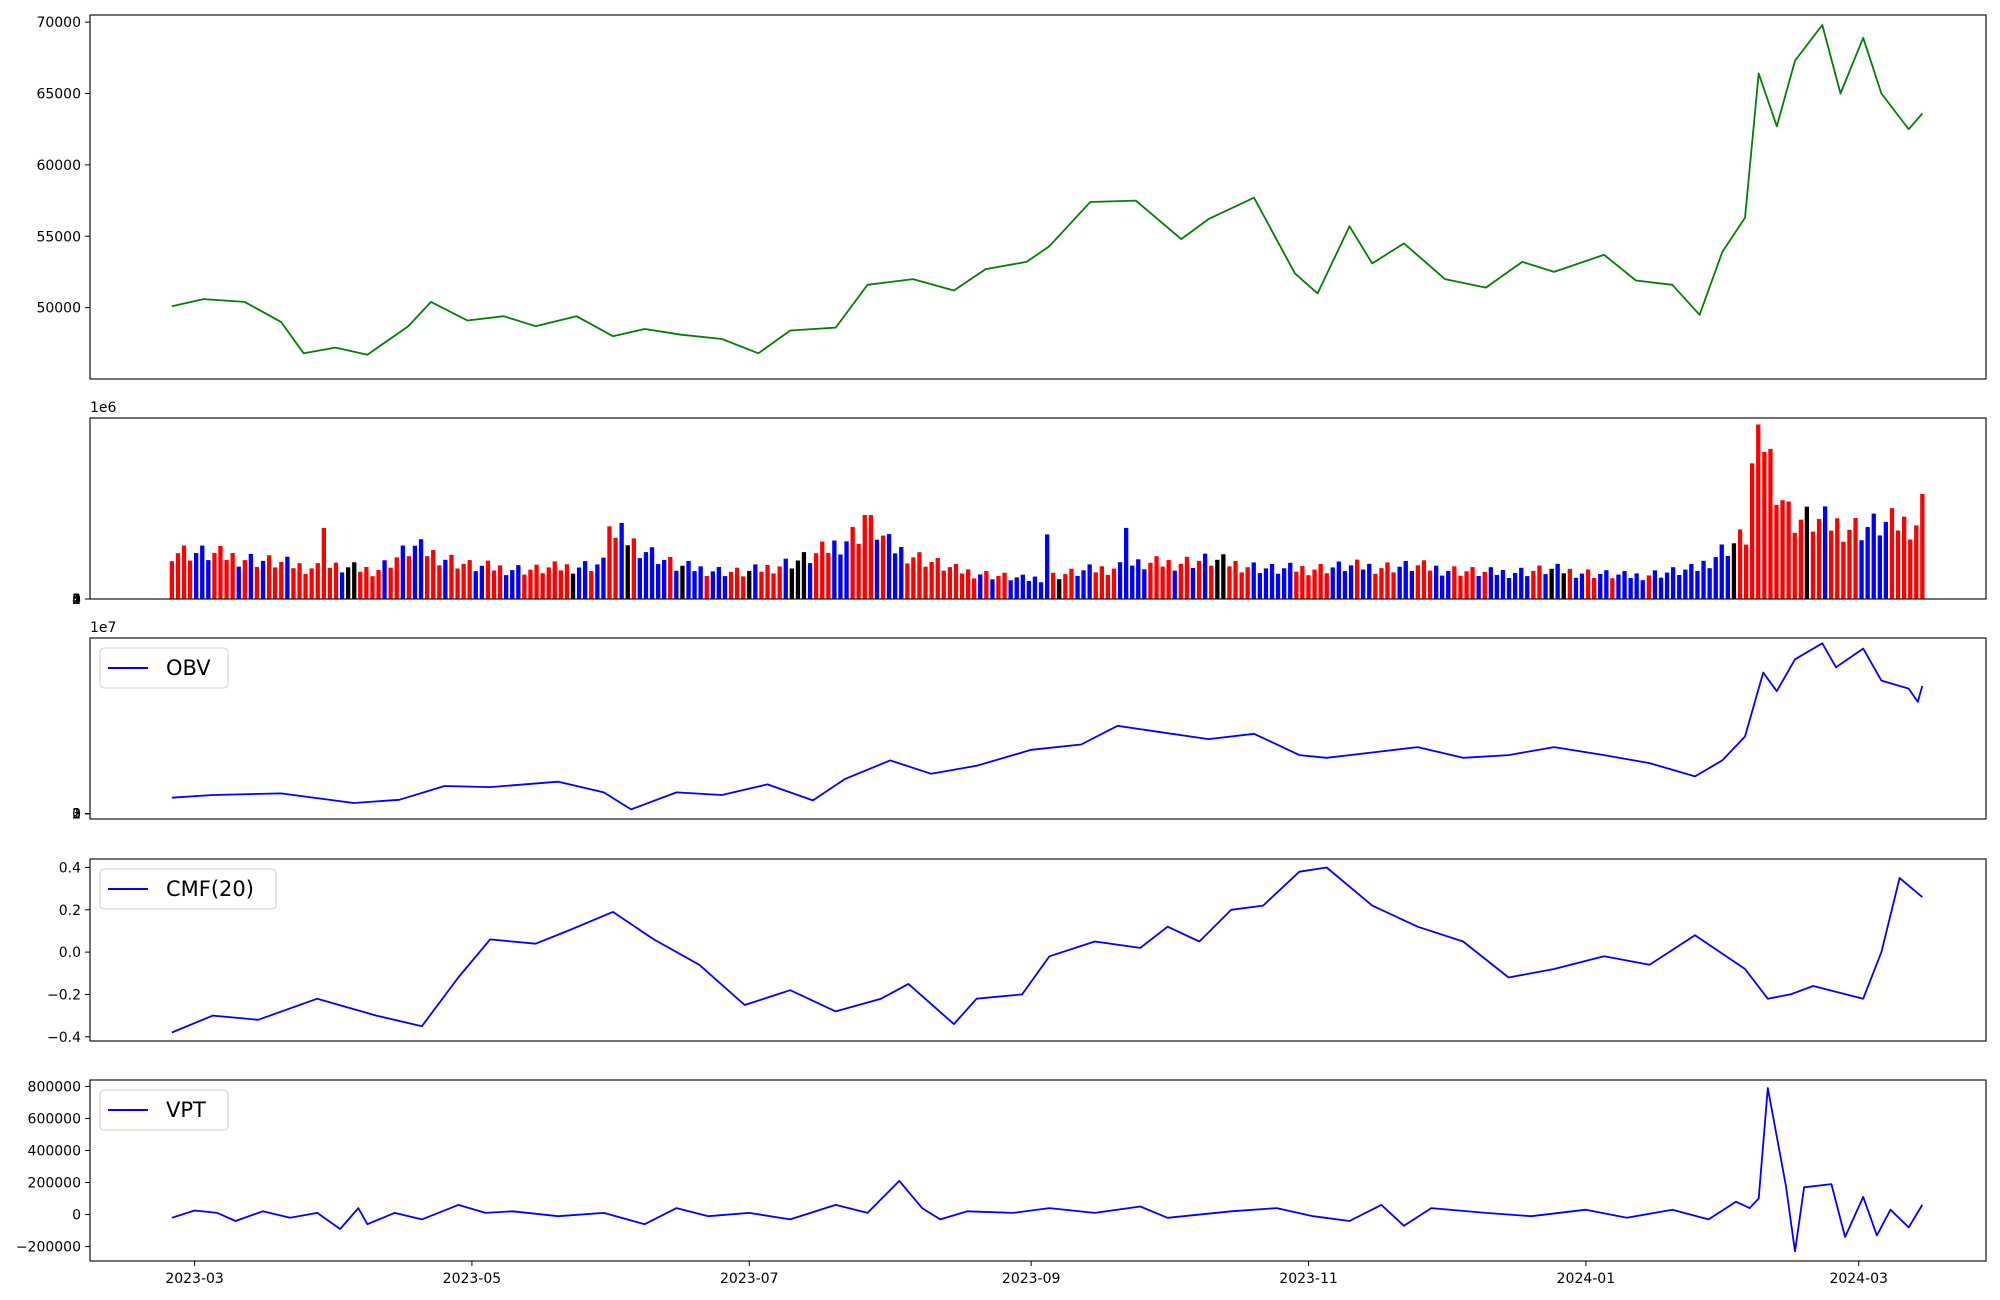 This screenshot has width=2000, height=1300. Describe the element at coordinates (76, 600) in the screenshot. I see `volume-ytick-label: 5` at that location.